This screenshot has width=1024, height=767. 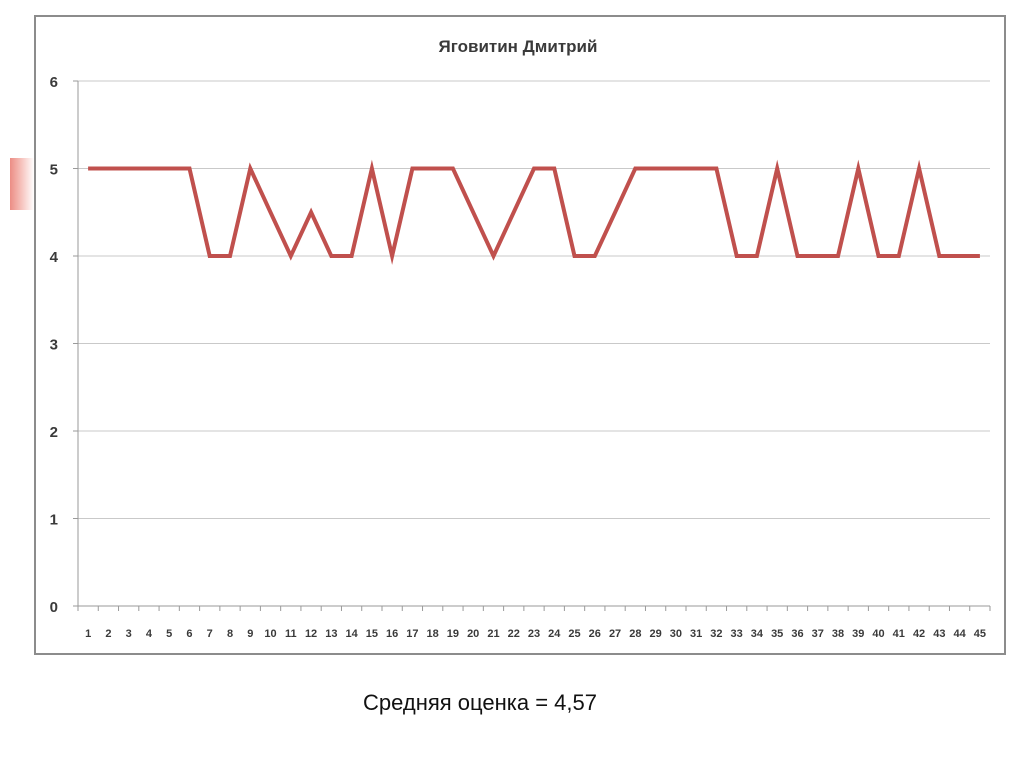 I want to click on y-axis-tick-labels: 0 1 2 3 4 5 6, so click(x=54, y=345).